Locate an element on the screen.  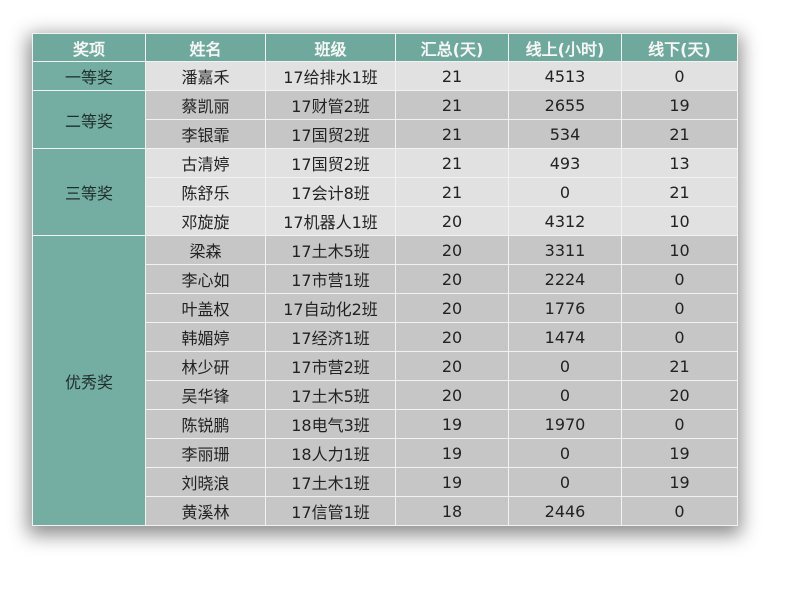
cell-name: 陈舒乐 is located at coordinates (205, 192).